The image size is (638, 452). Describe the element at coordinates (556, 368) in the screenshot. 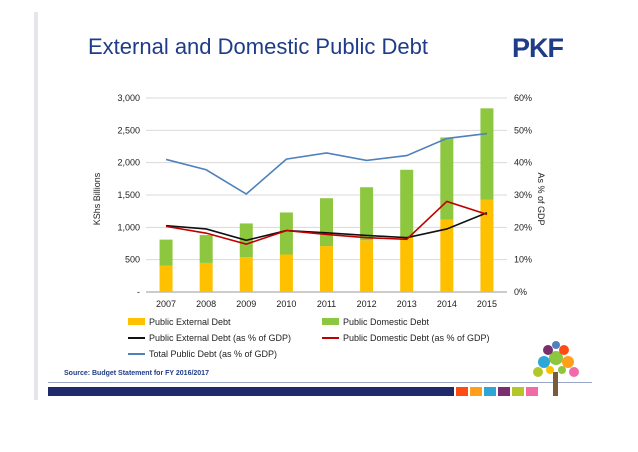

I see `tree-logo-icon` at that location.